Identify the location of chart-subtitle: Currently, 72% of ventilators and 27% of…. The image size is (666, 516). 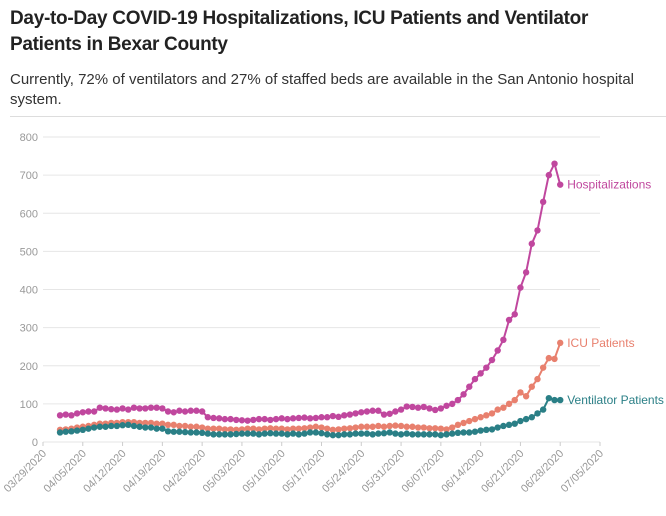
(322, 89).